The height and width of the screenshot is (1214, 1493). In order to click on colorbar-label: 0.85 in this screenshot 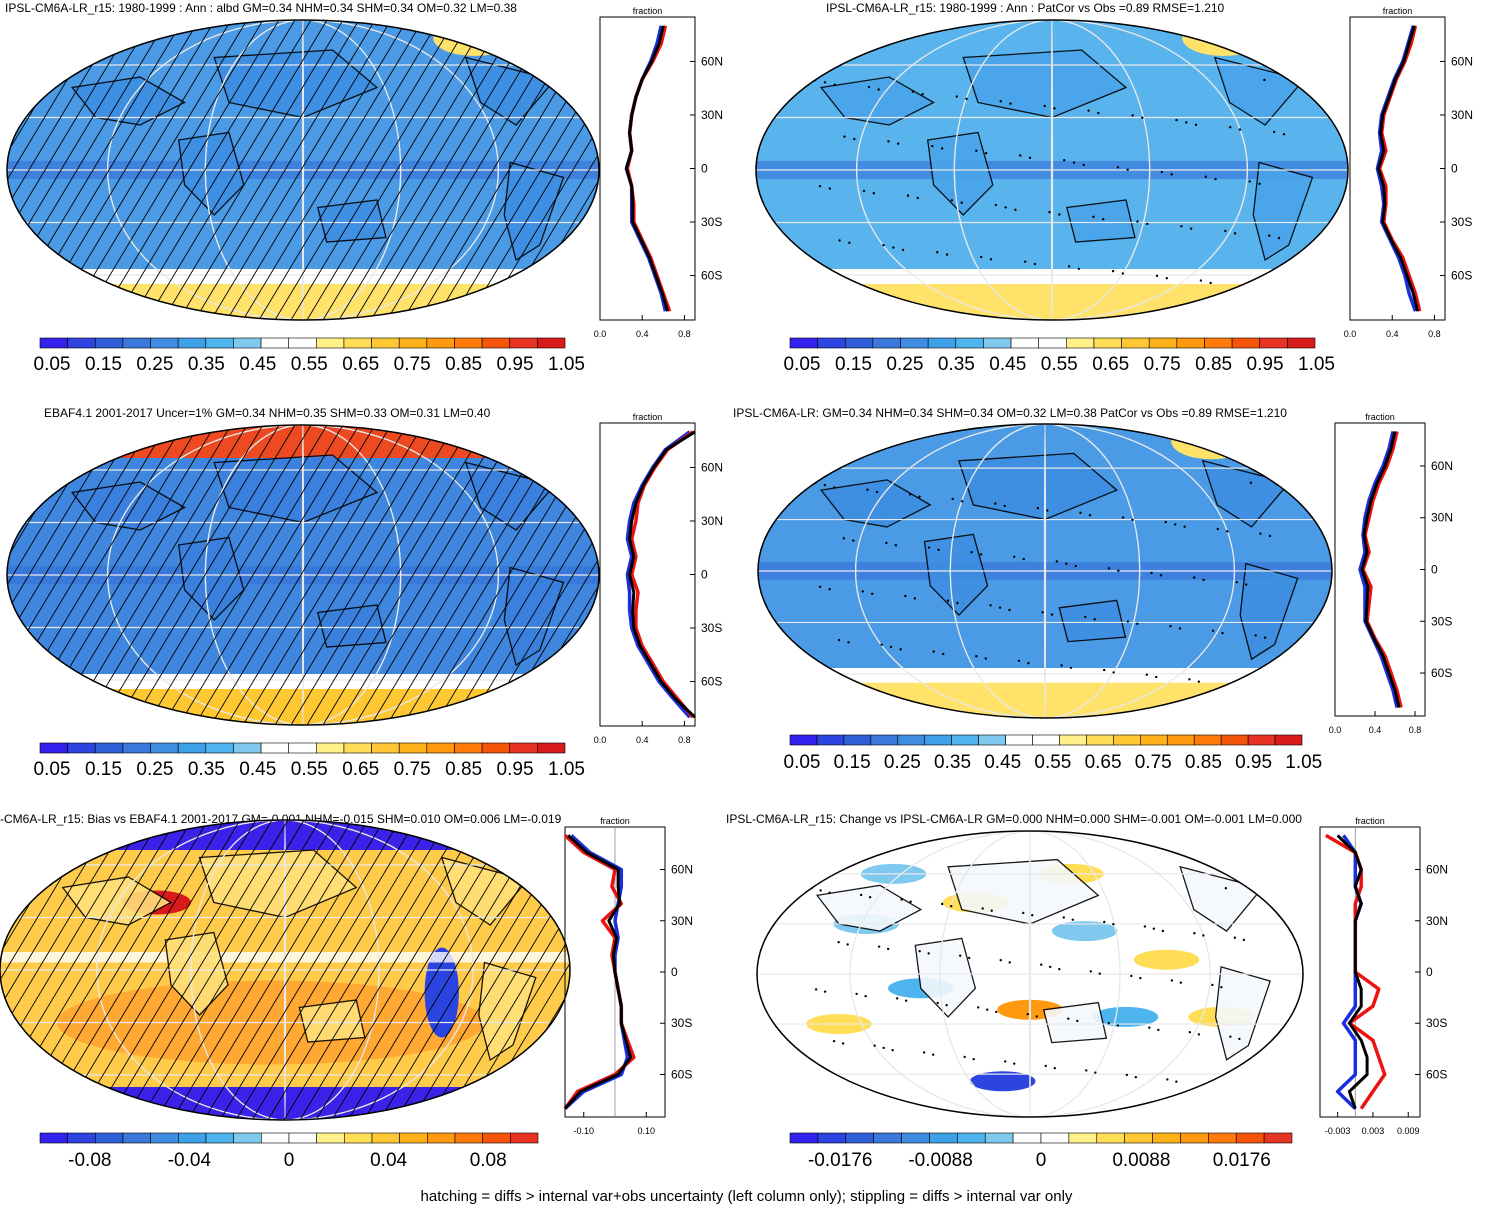, I will do `click(463, 769)`.